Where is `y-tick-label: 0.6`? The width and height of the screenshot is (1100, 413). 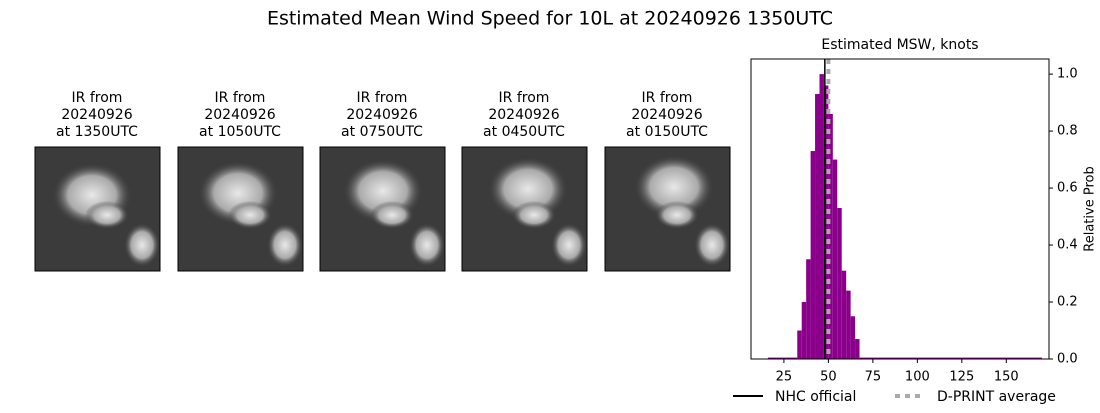
y-tick-label: 0.6 is located at coordinates (1067, 188).